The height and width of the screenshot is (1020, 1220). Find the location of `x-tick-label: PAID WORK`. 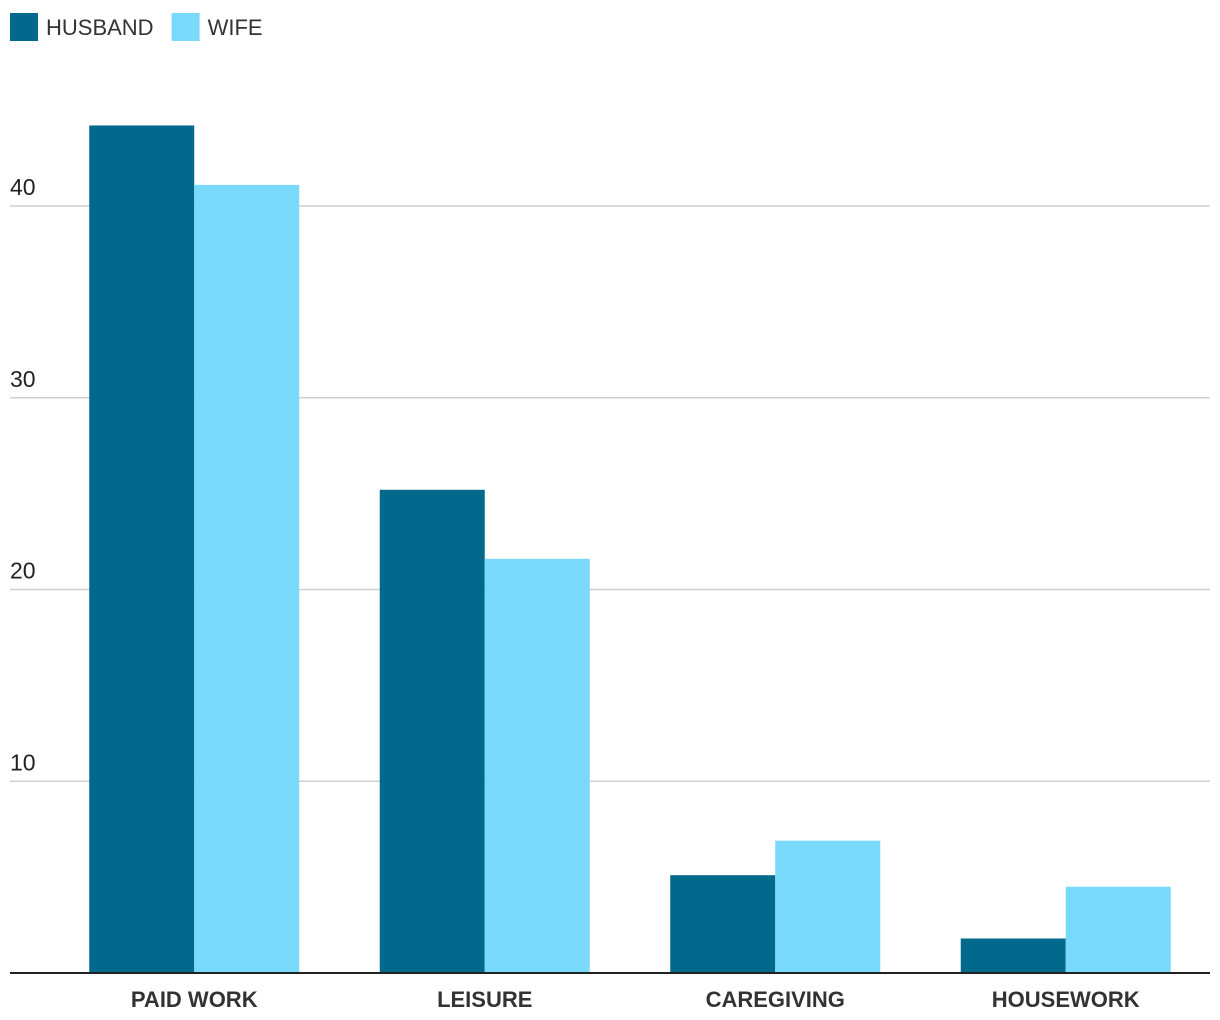

x-tick-label: PAID WORK is located at coordinates (194, 999).